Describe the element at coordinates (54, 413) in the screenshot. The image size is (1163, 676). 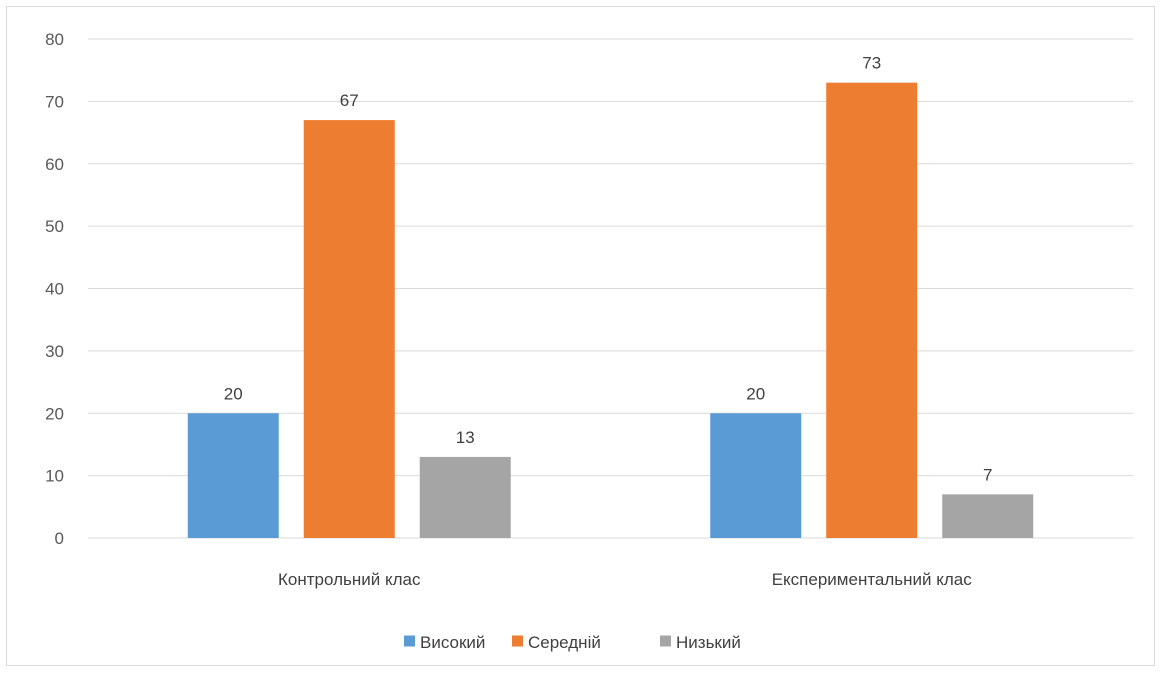
I see `y-tick-label: 20` at that location.